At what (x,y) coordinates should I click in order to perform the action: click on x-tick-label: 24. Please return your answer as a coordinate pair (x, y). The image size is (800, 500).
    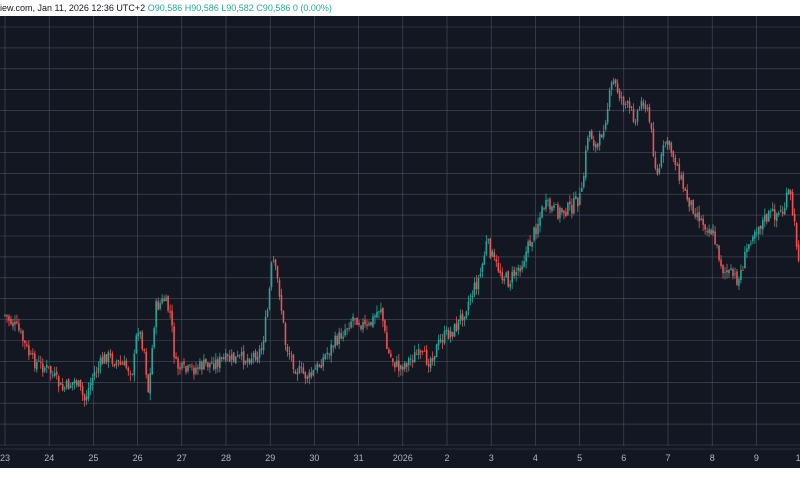
    Looking at the image, I should click on (49, 458).